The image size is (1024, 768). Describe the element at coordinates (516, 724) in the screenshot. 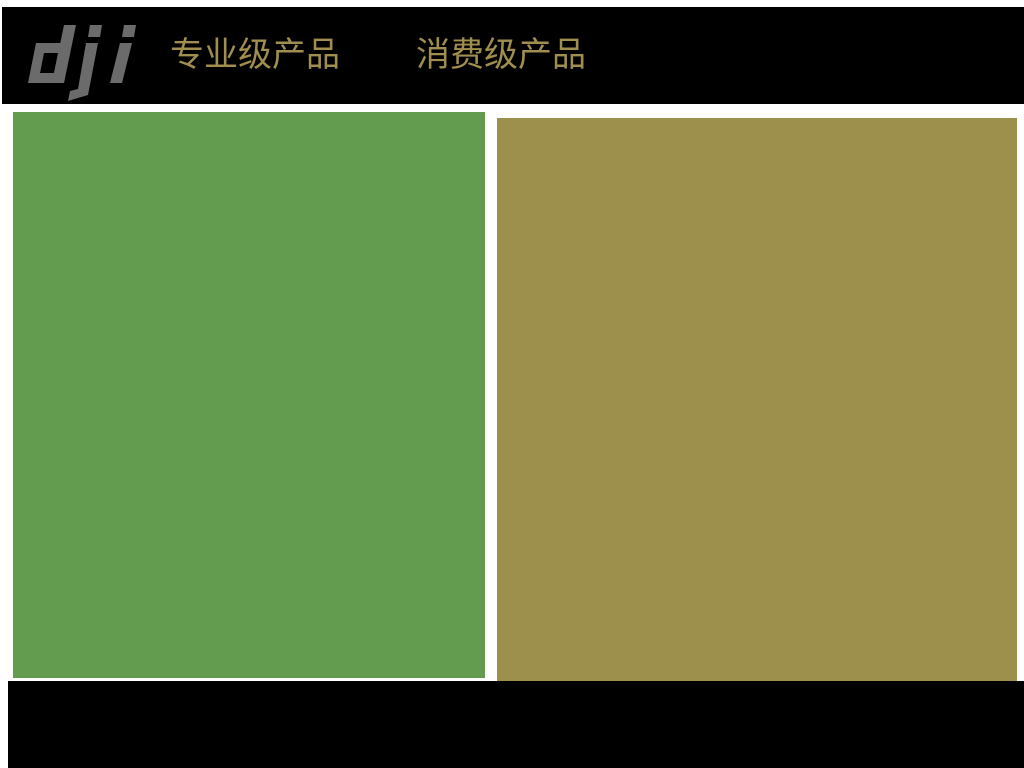

I see `footer-bar` at that location.